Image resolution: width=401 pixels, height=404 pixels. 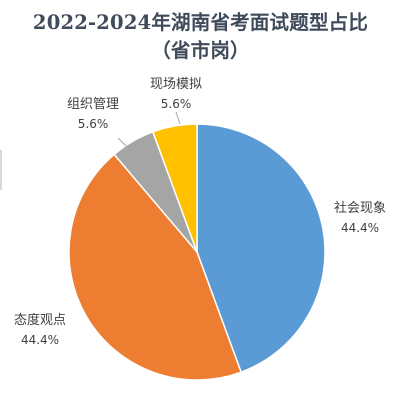 I want to click on leader-line-simulation, so click(x=178, y=118).